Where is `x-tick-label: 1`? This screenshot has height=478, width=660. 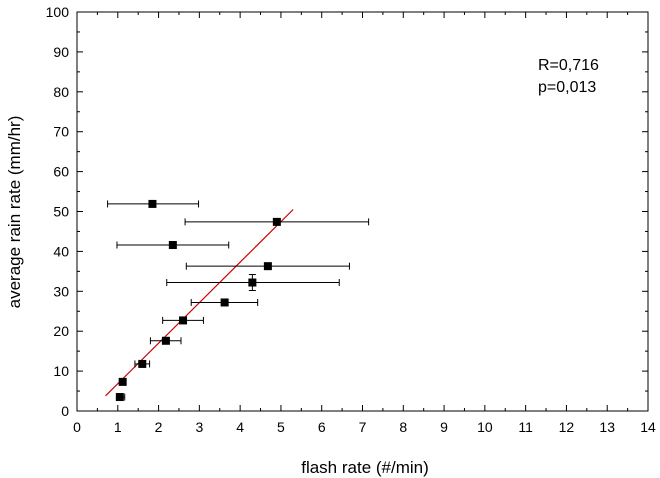 x-tick-label: 1 is located at coordinates (118, 427).